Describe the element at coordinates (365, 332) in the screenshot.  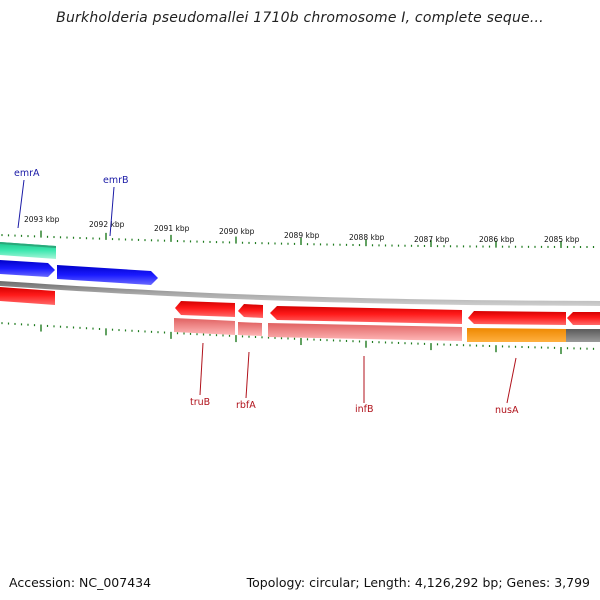
I see `cog-infB` at that location.